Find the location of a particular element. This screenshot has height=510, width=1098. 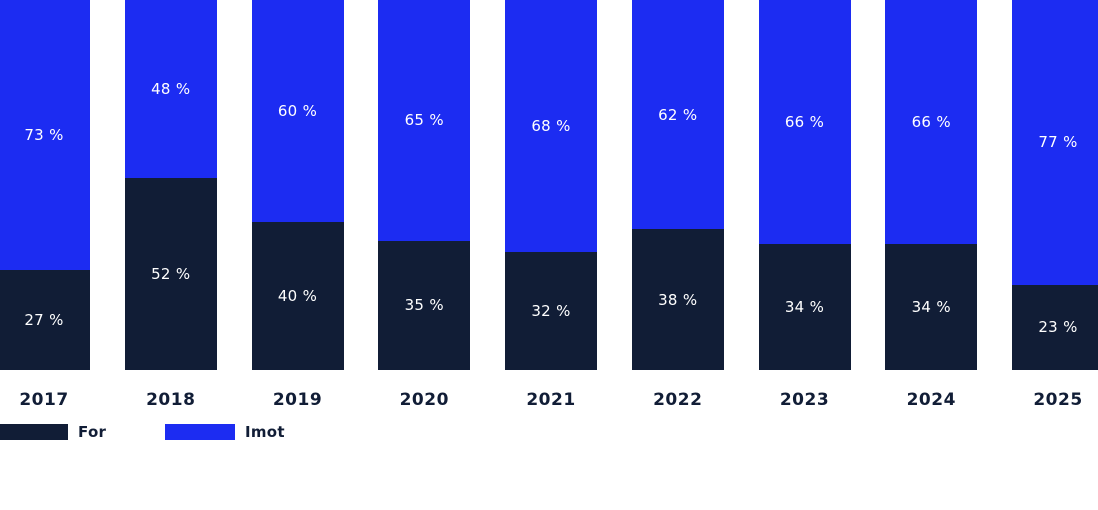

segment-for: 23 % is located at coordinates (1055, 327).